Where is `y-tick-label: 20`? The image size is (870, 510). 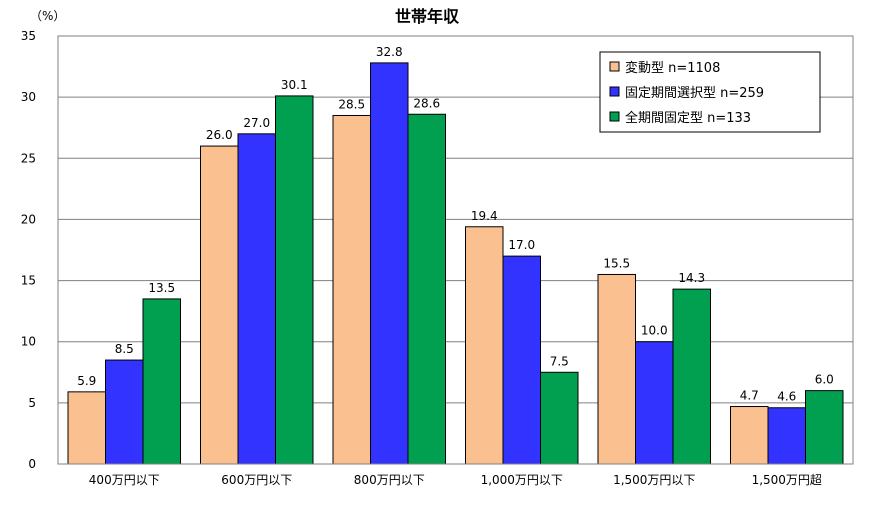
y-tick-label: 20 is located at coordinates (28, 219).